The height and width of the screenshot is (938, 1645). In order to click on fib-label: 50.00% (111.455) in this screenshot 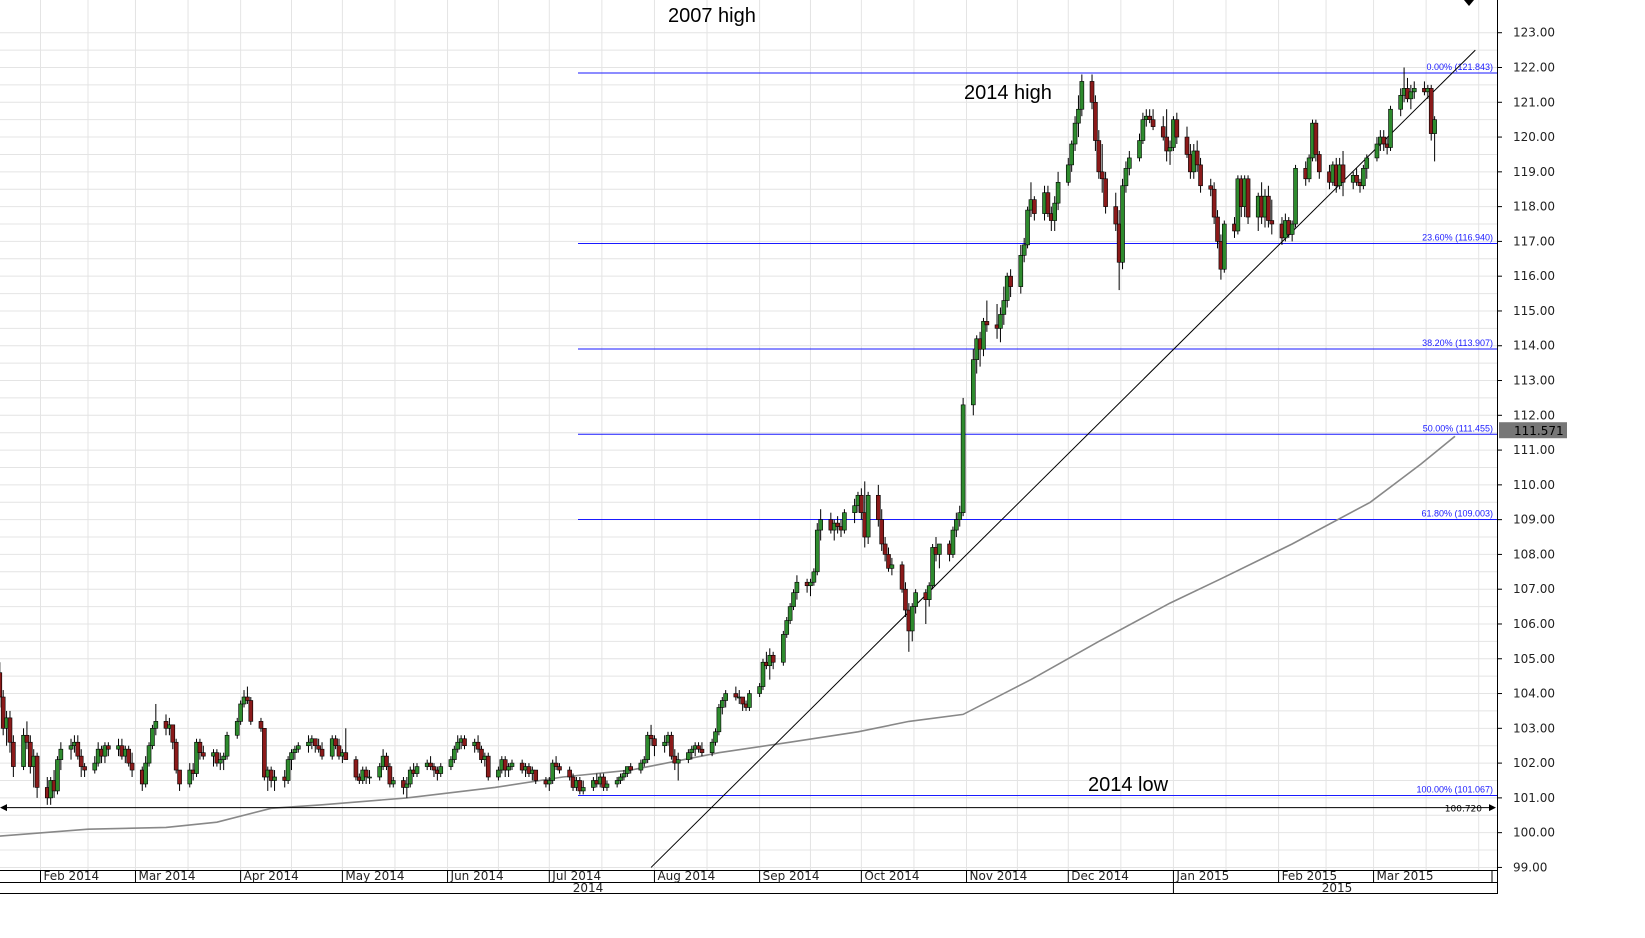, I will do `click(1458, 428)`.